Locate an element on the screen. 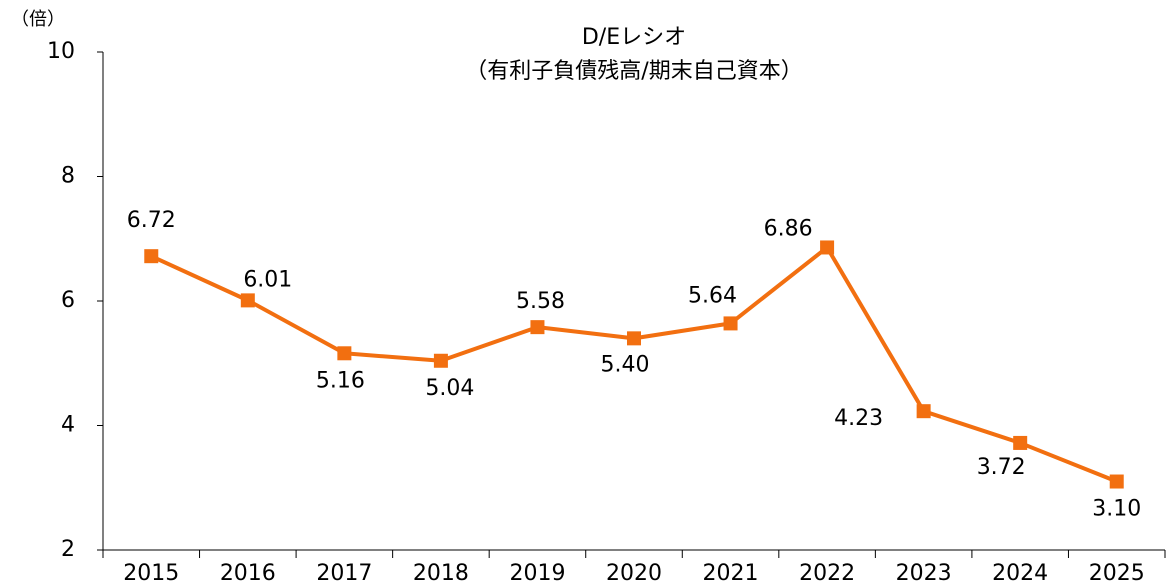  x-tick-label: 2021 is located at coordinates (731, 572).